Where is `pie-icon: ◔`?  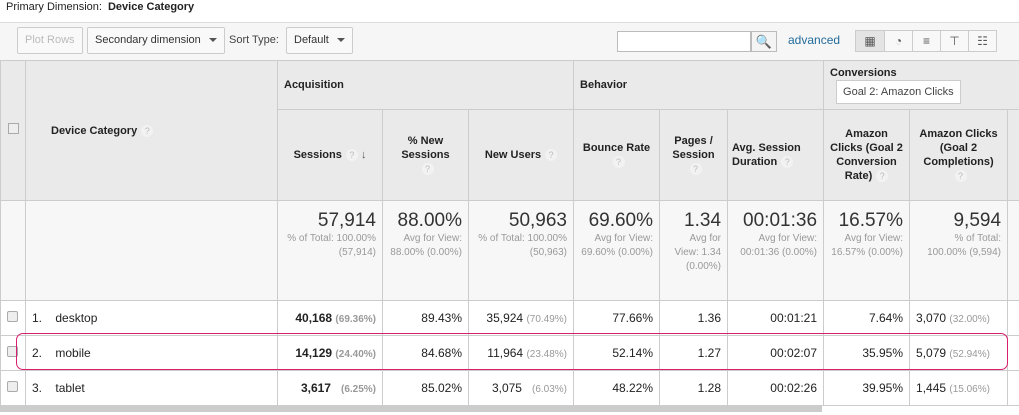
pie-icon: ◔ is located at coordinates (898, 41).